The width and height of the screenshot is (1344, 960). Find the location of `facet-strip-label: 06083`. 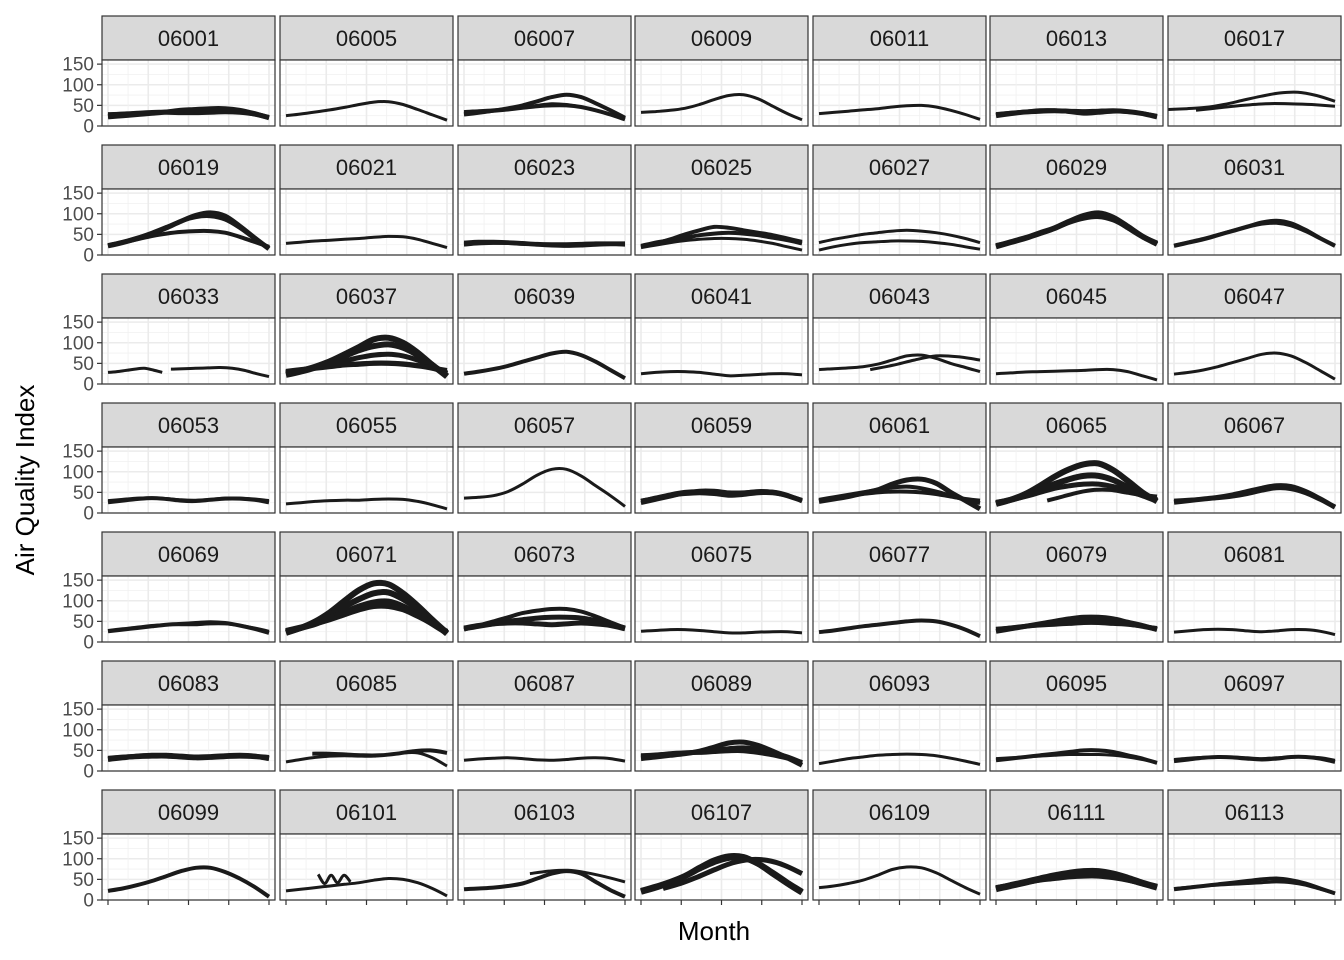

facet-strip-label: 06083 is located at coordinates (188, 683).